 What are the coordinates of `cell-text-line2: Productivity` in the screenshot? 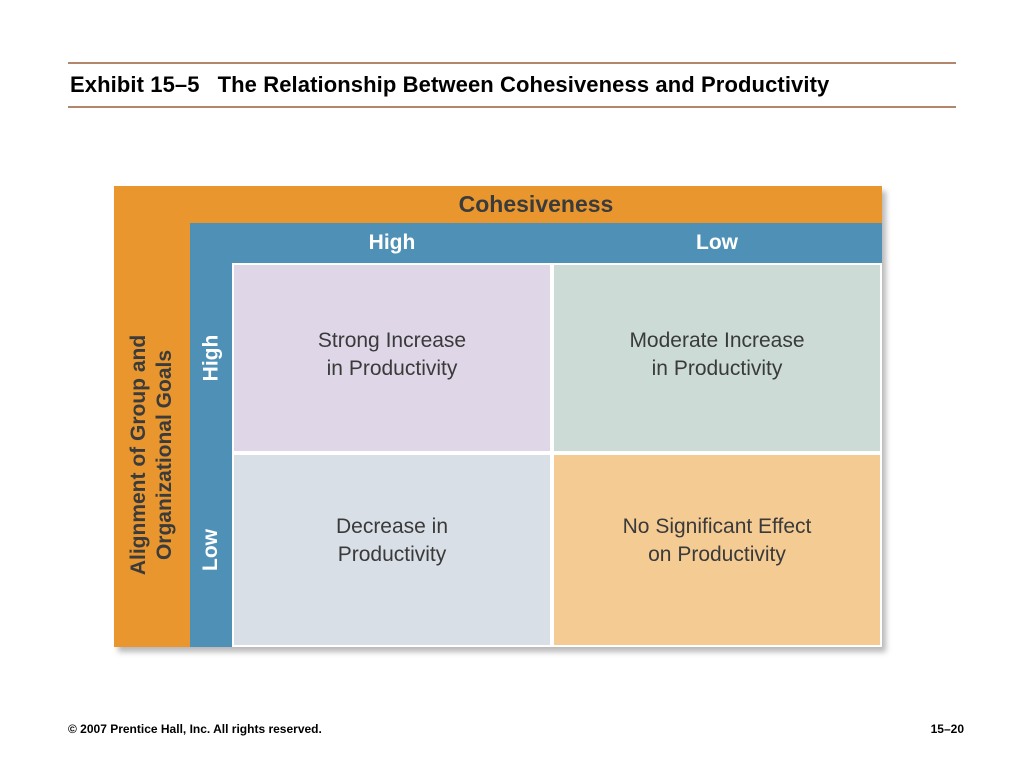 It's located at (392, 554).